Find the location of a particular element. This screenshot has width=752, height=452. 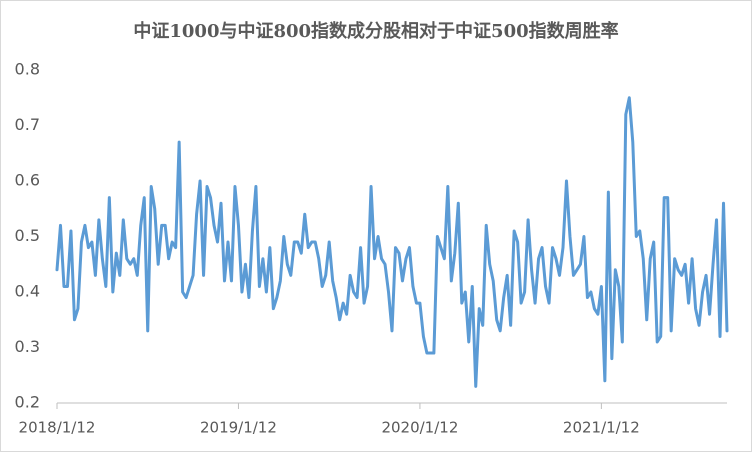

y-tick-label: 0.7 is located at coordinates (27, 124).